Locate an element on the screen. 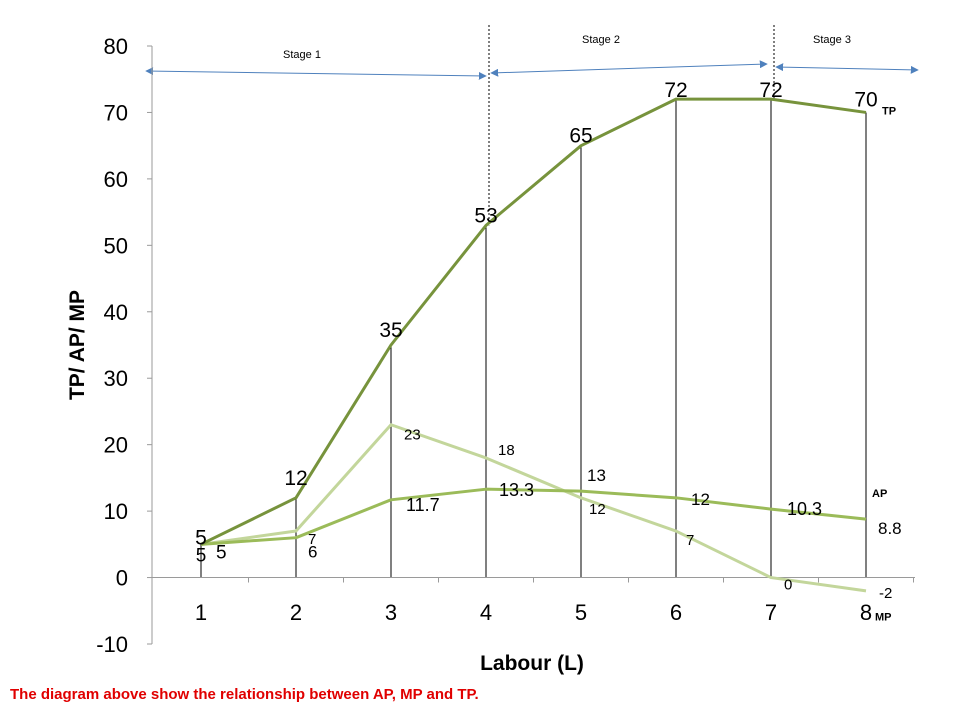 The width and height of the screenshot is (960, 720). x-tick-label: 3 is located at coordinates (391, 612).